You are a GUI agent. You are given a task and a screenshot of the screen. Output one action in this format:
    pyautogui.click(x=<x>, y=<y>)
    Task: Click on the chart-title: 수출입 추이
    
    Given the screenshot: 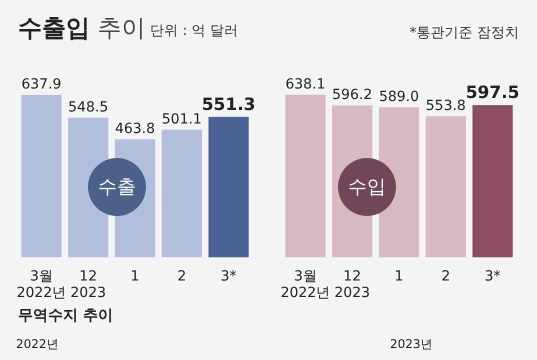 What is the action you would take?
    pyautogui.click(x=82, y=28)
    